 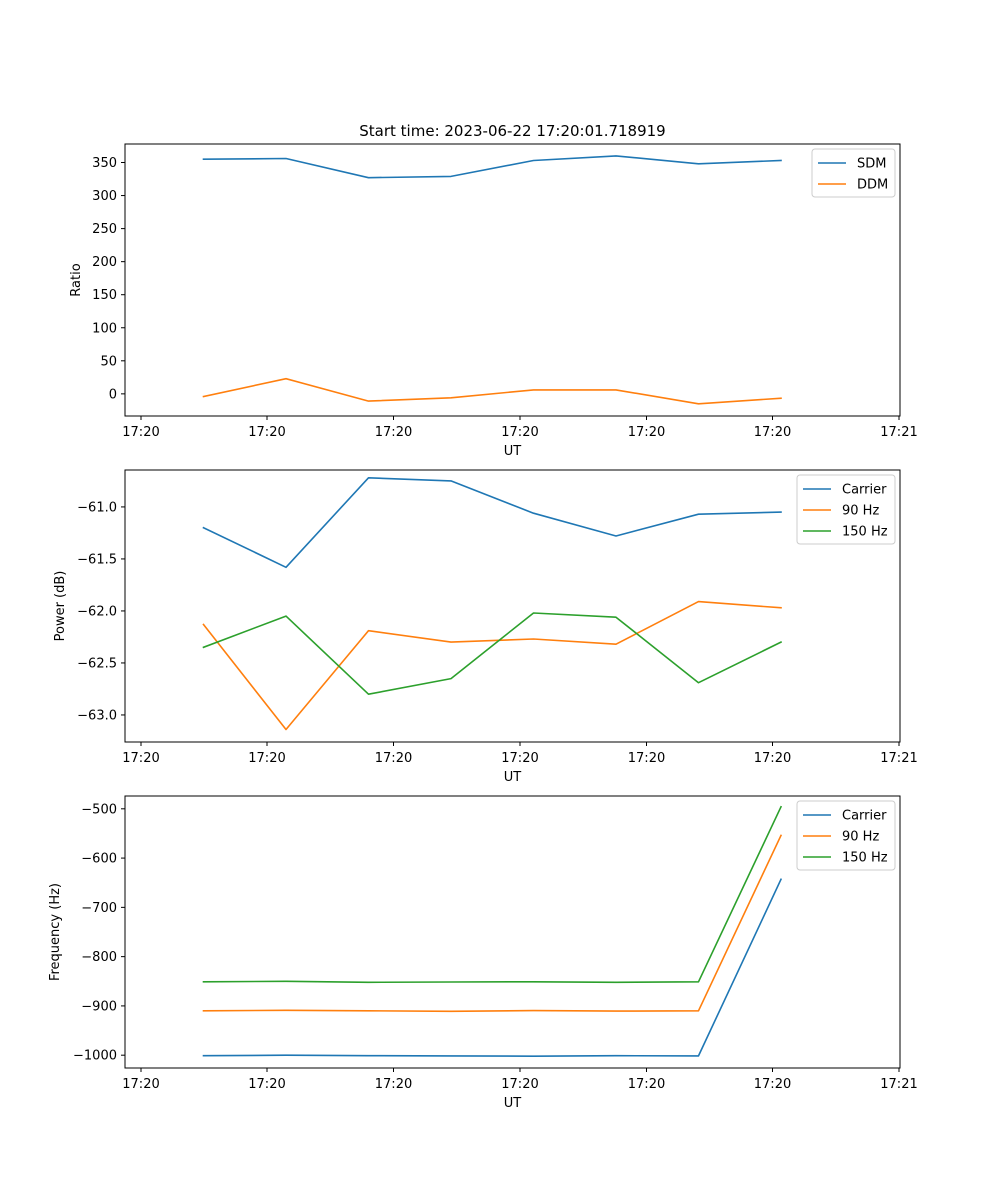 What do you see at coordinates (104, 295) in the screenshot?
I see `y-tick-label: 150` at bounding box center [104, 295].